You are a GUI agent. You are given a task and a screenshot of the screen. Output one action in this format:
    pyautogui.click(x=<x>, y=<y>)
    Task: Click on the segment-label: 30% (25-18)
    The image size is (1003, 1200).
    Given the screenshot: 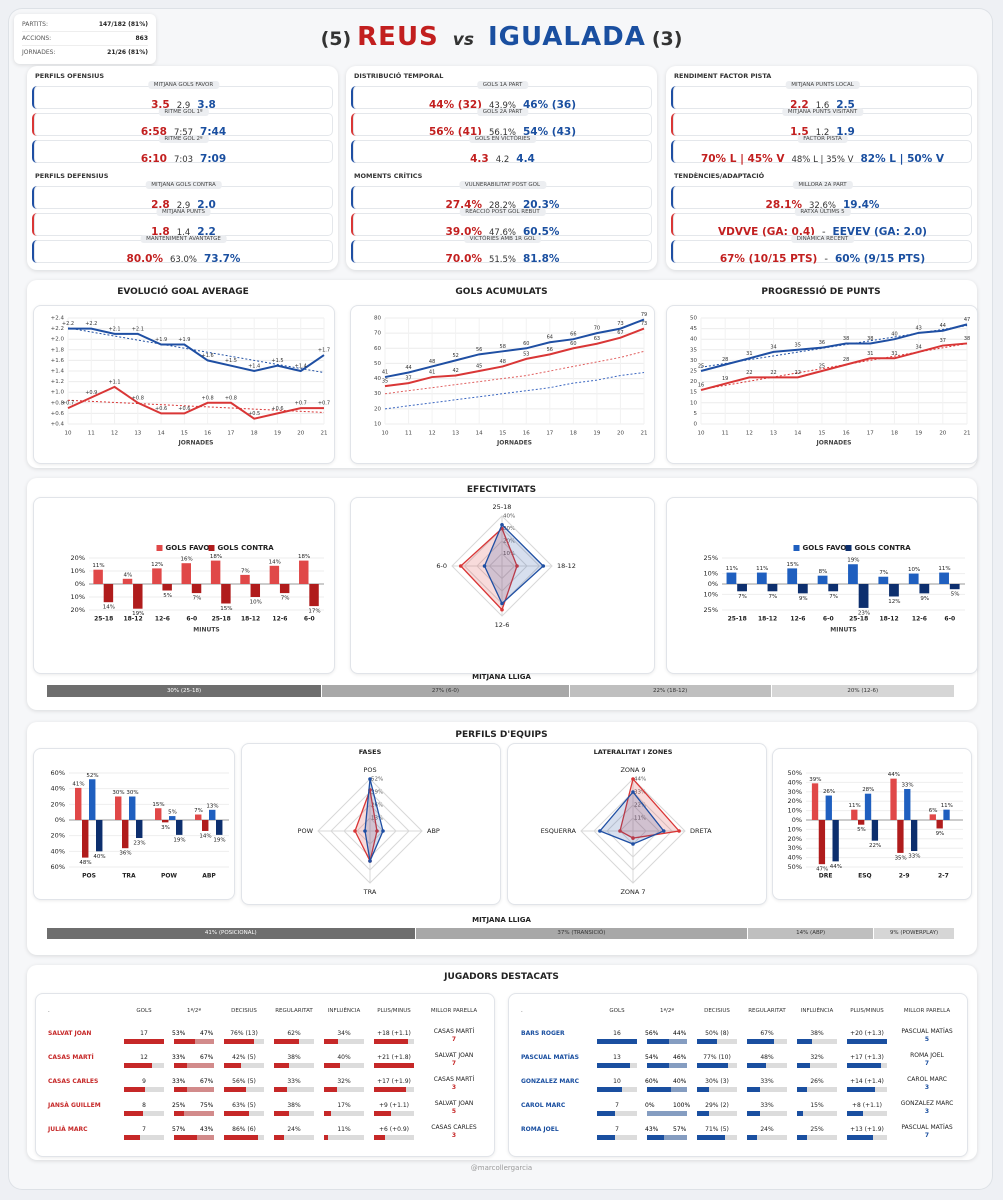 What is the action you would take?
    pyautogui.click(x=184, y=690)
    